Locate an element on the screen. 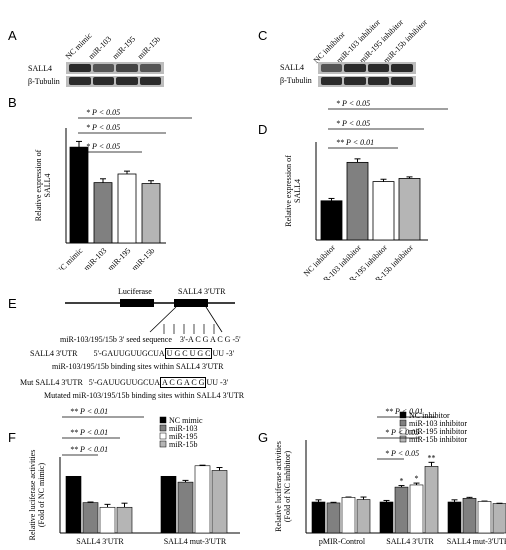 The image size is (506, 550). panel-label-g: G is located at coordinates (263, 437).